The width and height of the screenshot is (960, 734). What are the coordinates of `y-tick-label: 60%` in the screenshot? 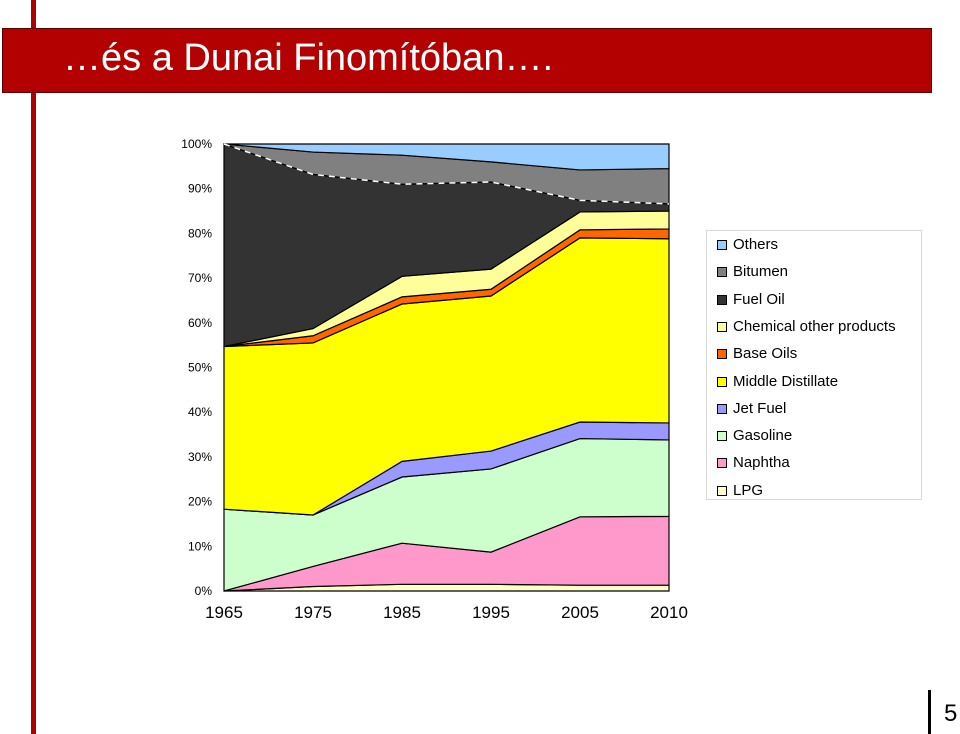 It's located at (200, 323).